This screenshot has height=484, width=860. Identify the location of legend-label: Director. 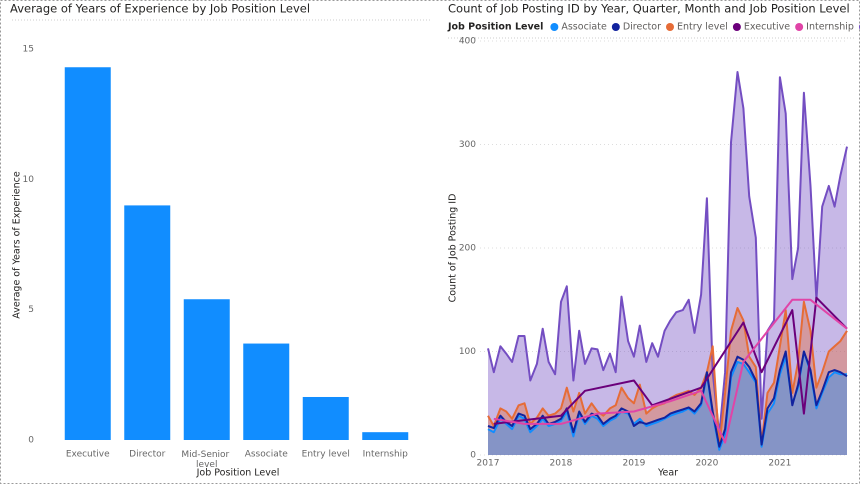
(642, 27).